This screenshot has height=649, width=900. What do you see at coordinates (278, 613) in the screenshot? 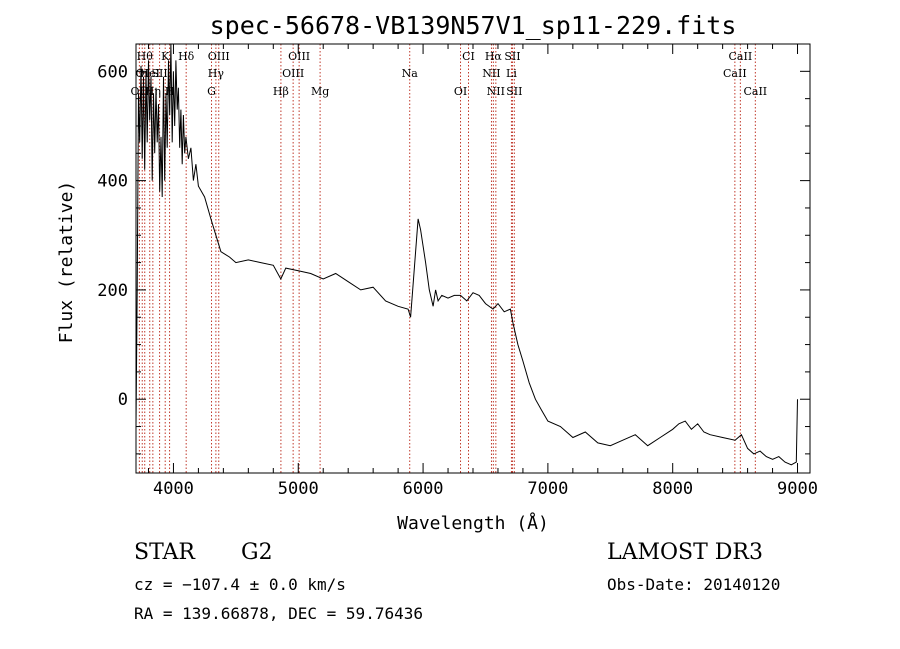
I see `coordinates-text: RA = 139.66878, DEC = 59.76436` at bounding box center [278, 613].